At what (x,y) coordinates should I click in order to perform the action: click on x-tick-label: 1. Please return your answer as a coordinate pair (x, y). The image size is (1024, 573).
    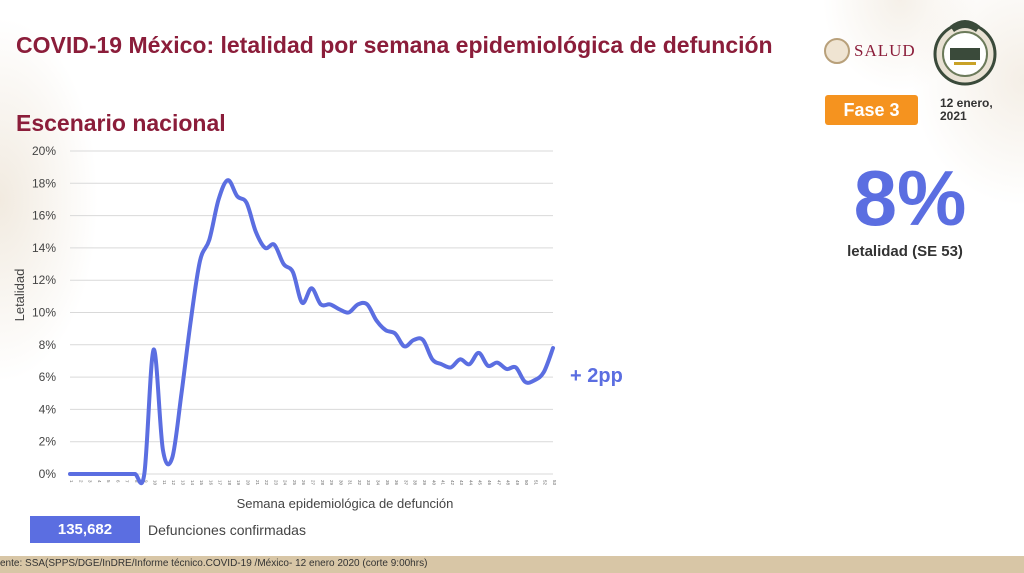
    Looking at the image, I should click on (71, 481).